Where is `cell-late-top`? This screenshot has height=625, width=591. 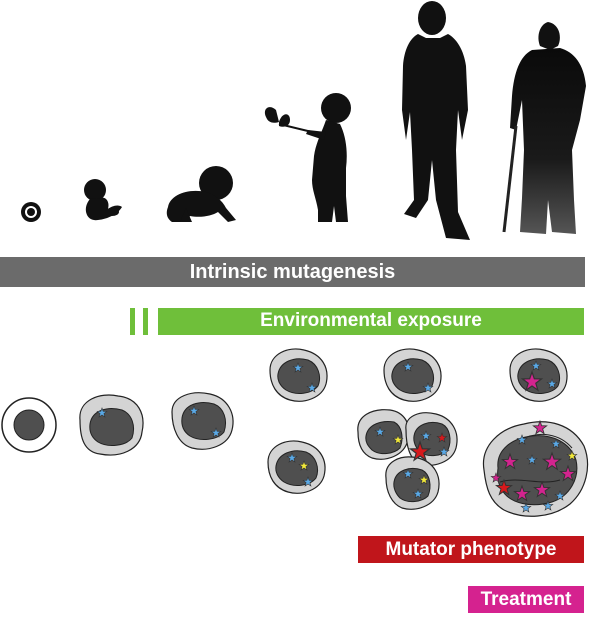
cell-late-top is located at coordinates (412, 375).